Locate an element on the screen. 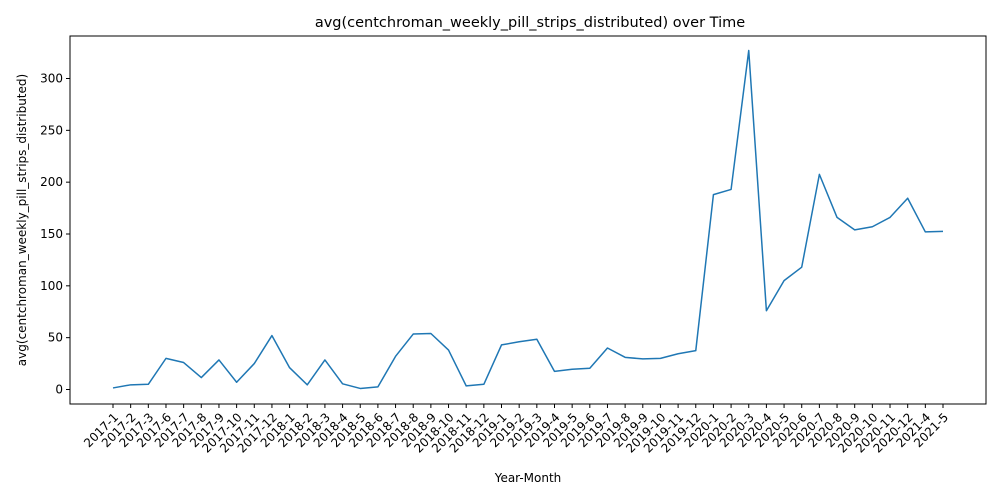 This screenshot has height=500, width=1000. y-tick-label: 250 is located at coordinates (51, 130).